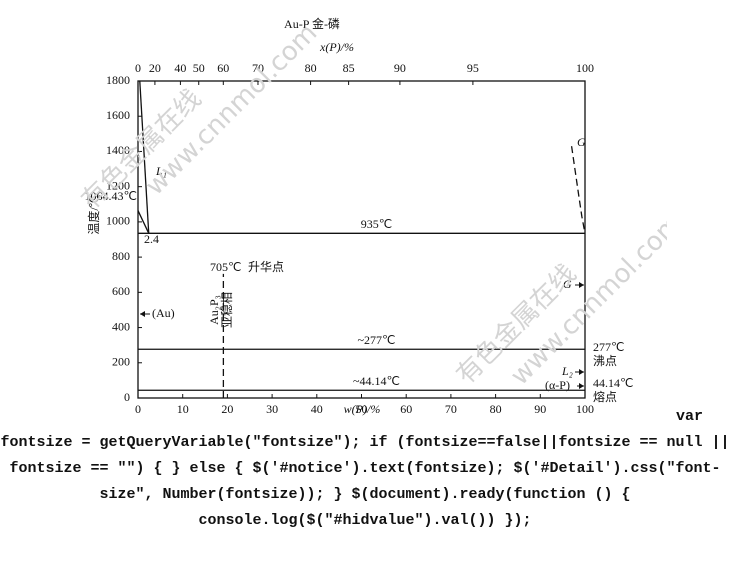 This screenshot has height=579, width=730. What do you see at coordinates (121, 256) in the screenshot?
I see `y-tick-label: 800` at bounding box center [121, 256].